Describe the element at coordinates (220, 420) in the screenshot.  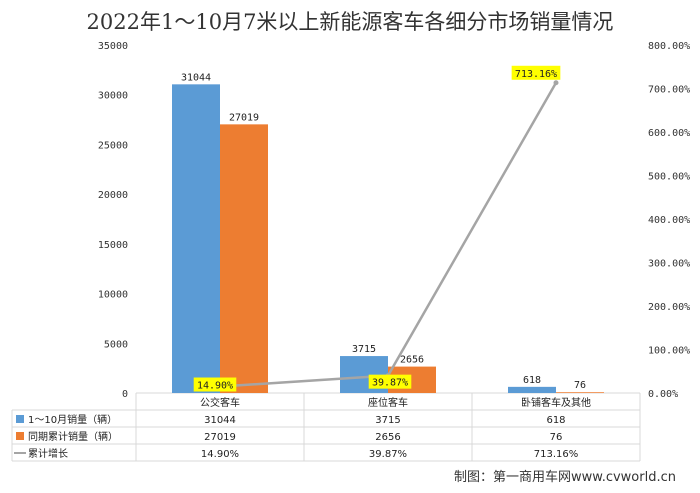
I see `table-cell: 31044` at that location.